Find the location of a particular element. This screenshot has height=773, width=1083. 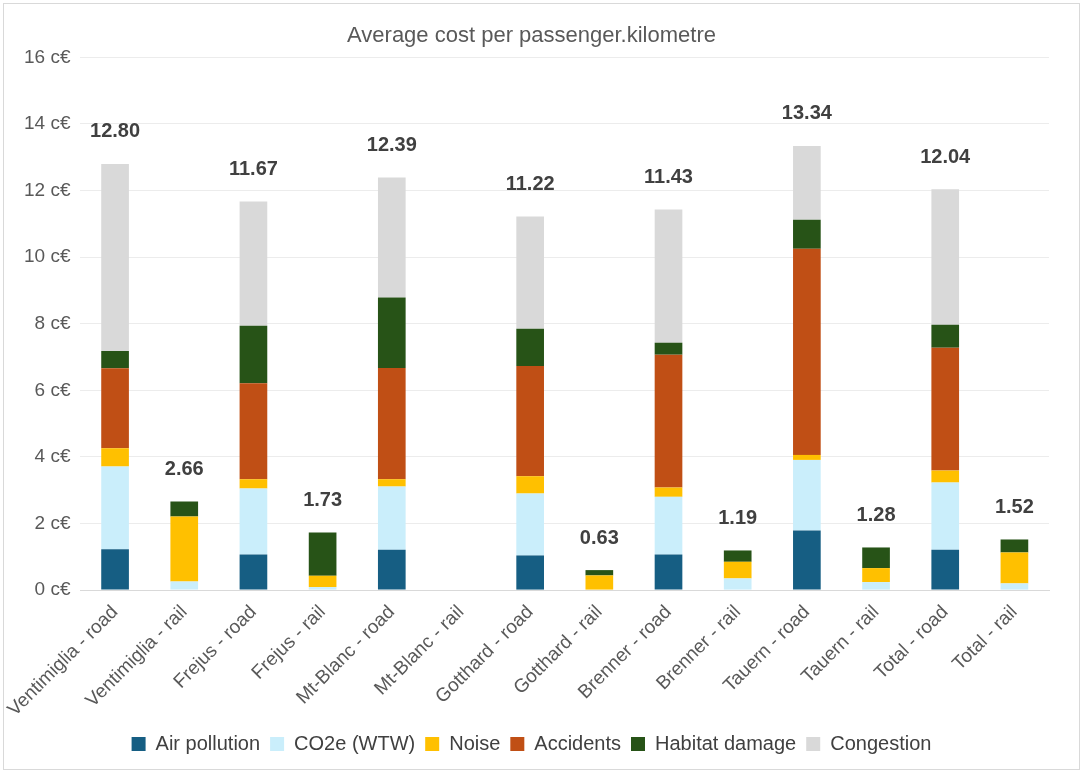

y-tick-label: 6 c€ is located at coordinates (52, 389).